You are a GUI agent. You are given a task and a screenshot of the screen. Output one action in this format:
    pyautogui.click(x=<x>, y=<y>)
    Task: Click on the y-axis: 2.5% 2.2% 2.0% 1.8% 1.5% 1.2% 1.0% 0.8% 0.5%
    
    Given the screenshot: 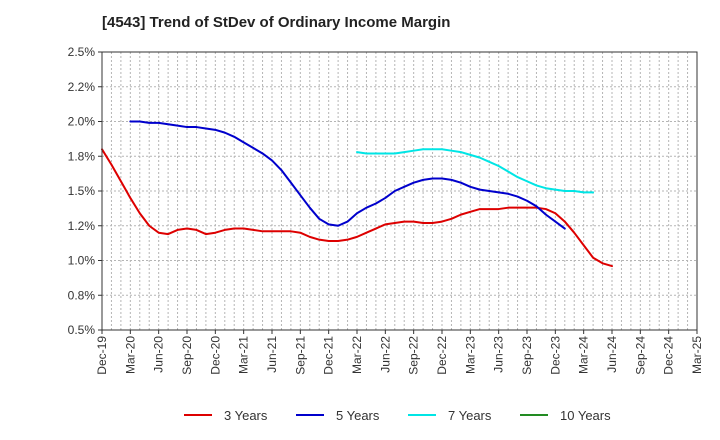 What is the action you would take?
    pyautogui.click(x=85, y=191)
    